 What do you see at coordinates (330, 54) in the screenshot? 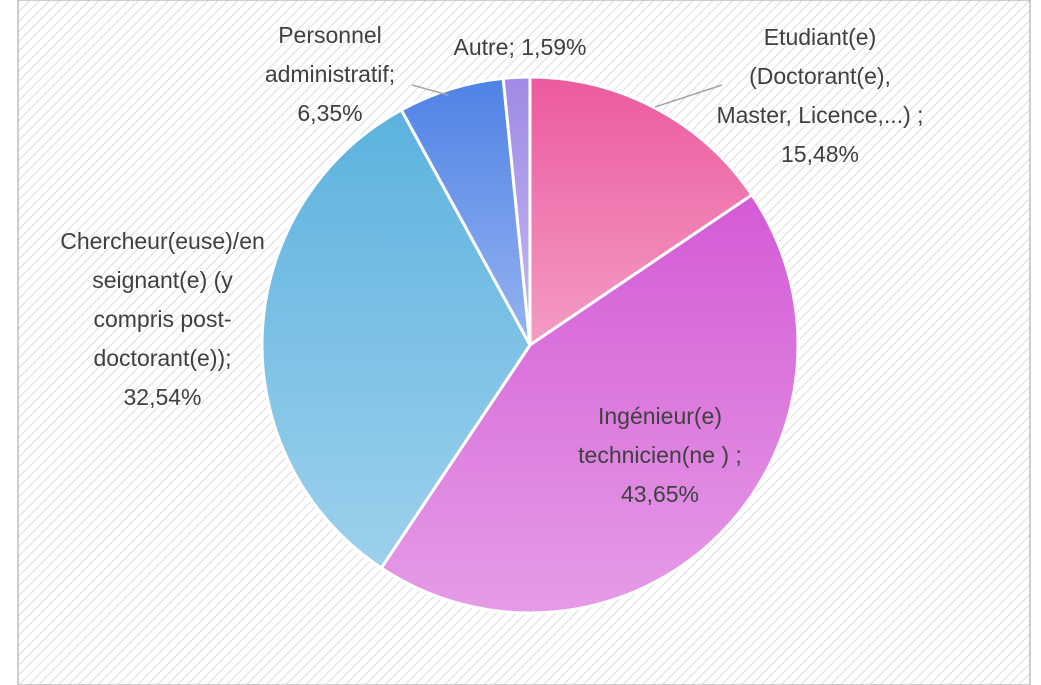
I see `category-label: Personnel administratif;` at bounding box center [330, 54].